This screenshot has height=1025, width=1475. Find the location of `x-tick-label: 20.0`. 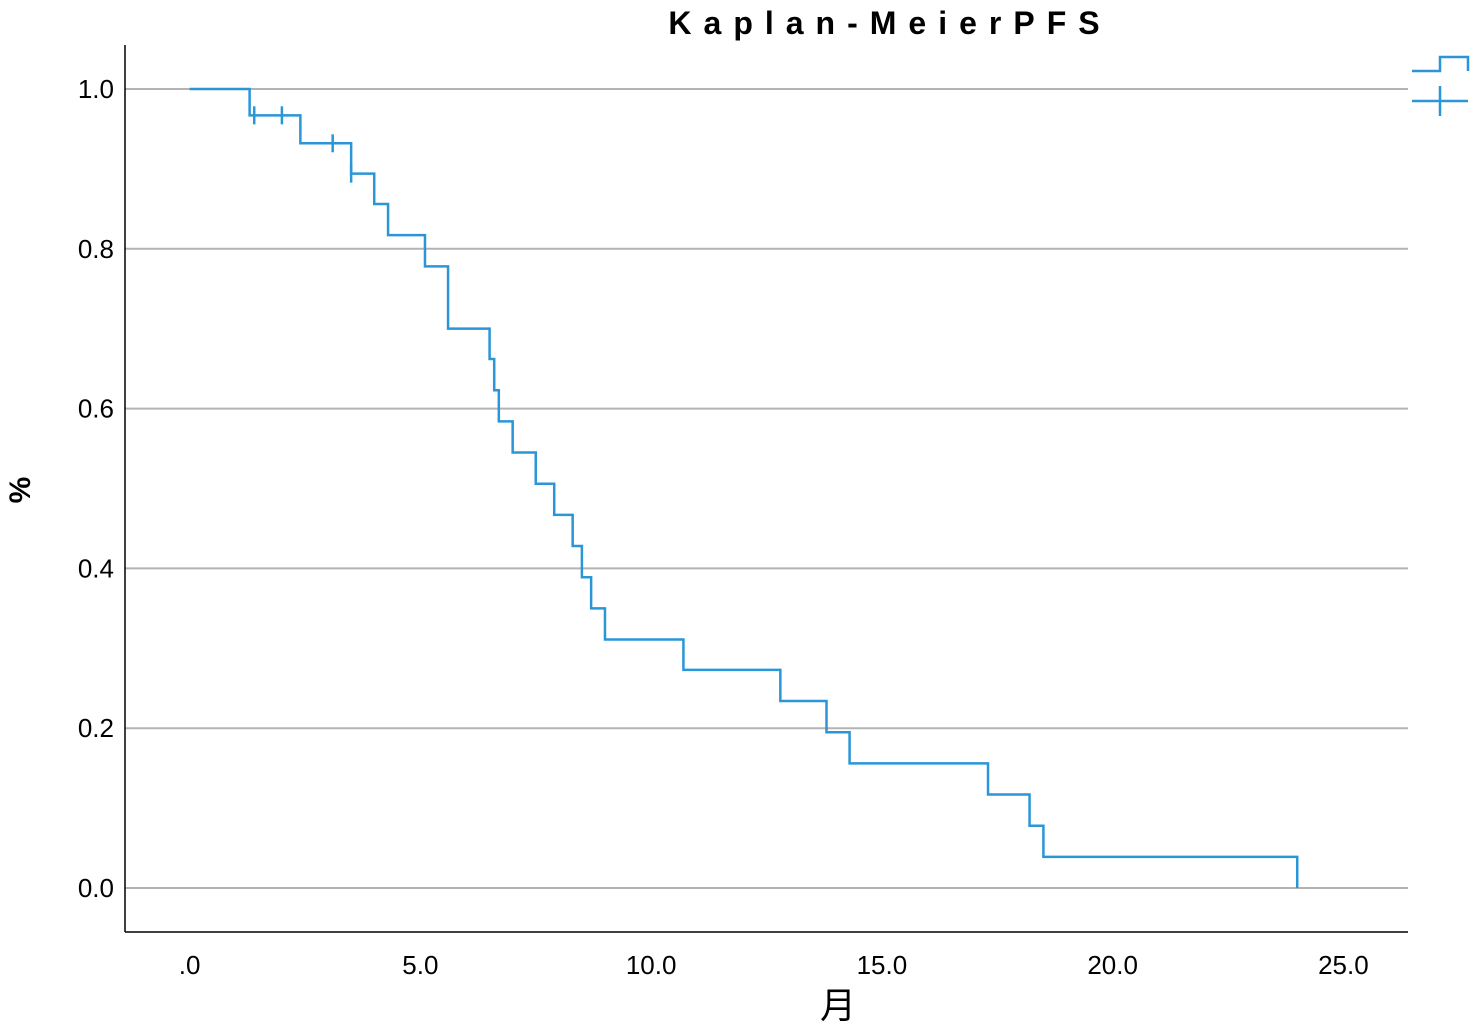

x-tick-label: 20.0 is located at coordinates (1112, 965).